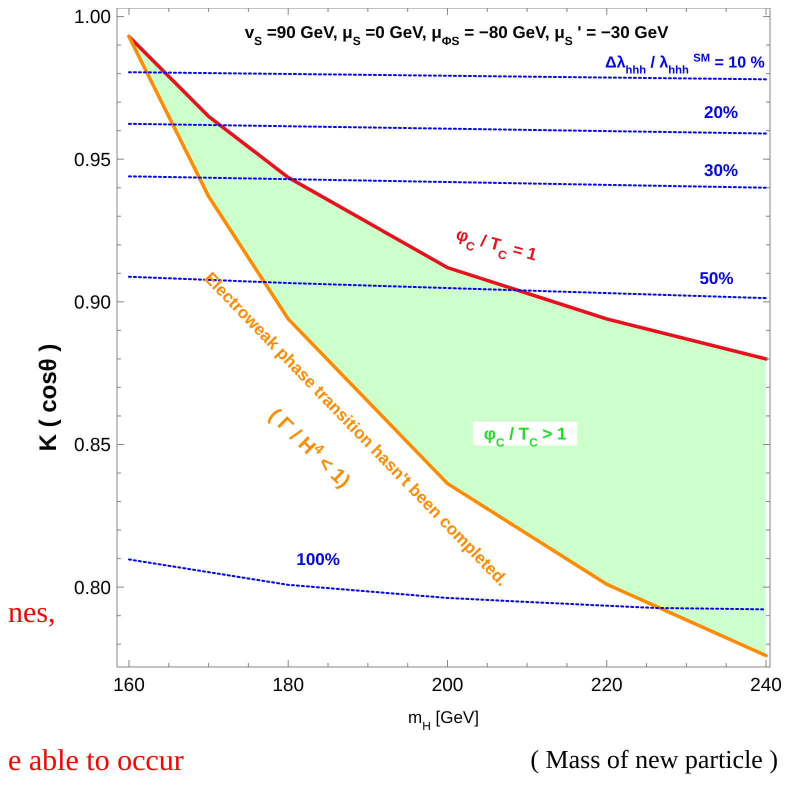  I want to click on y-tick-label: 1.00, so click(92, 17).